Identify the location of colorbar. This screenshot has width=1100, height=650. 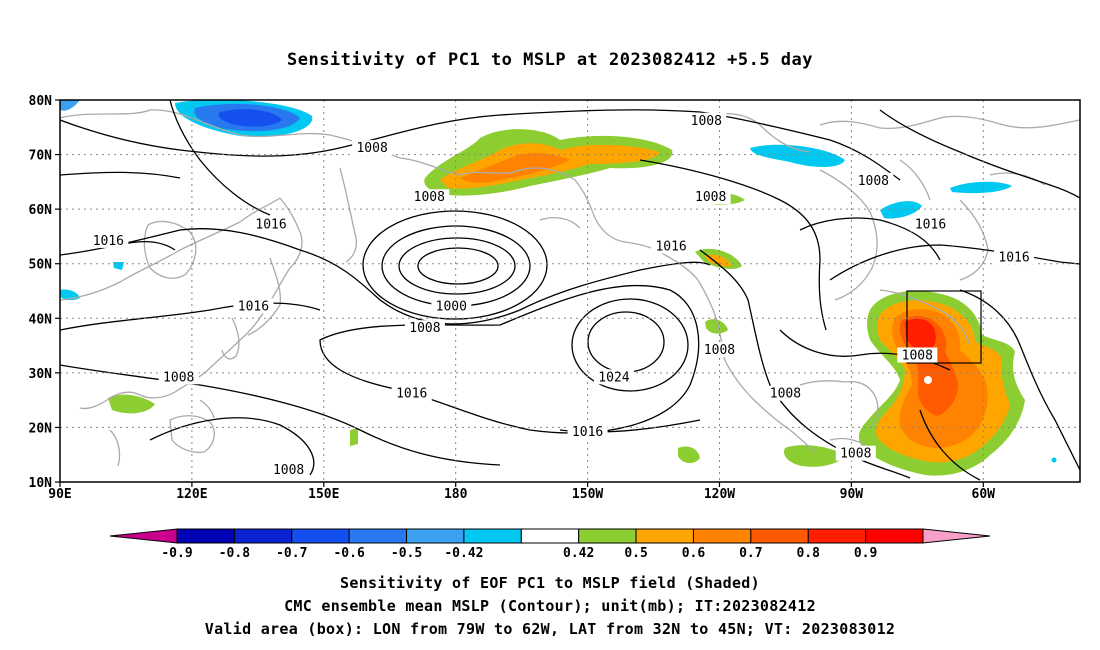
(550, 536).